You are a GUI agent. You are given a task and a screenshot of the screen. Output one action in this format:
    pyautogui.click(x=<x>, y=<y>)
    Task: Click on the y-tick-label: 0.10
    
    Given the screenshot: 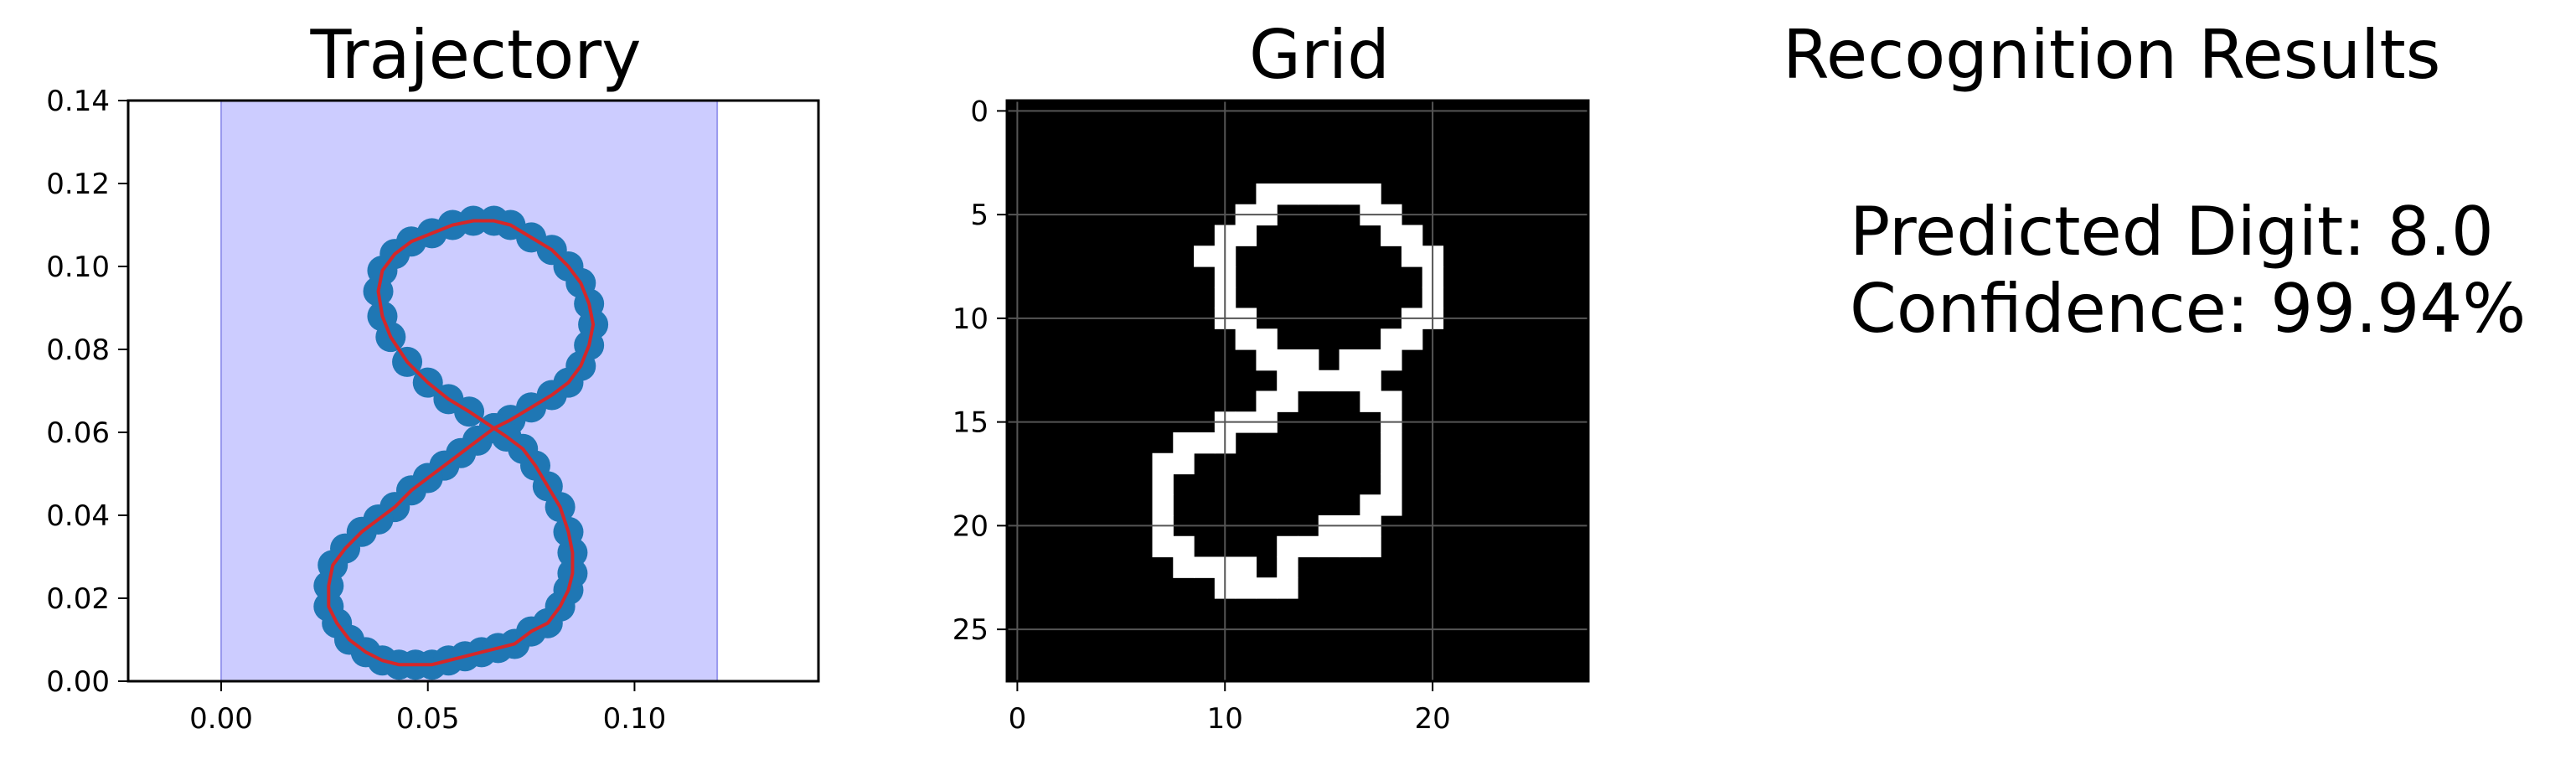 What is the action you would take?
    pyautogui.click(x=78, y=267)
    